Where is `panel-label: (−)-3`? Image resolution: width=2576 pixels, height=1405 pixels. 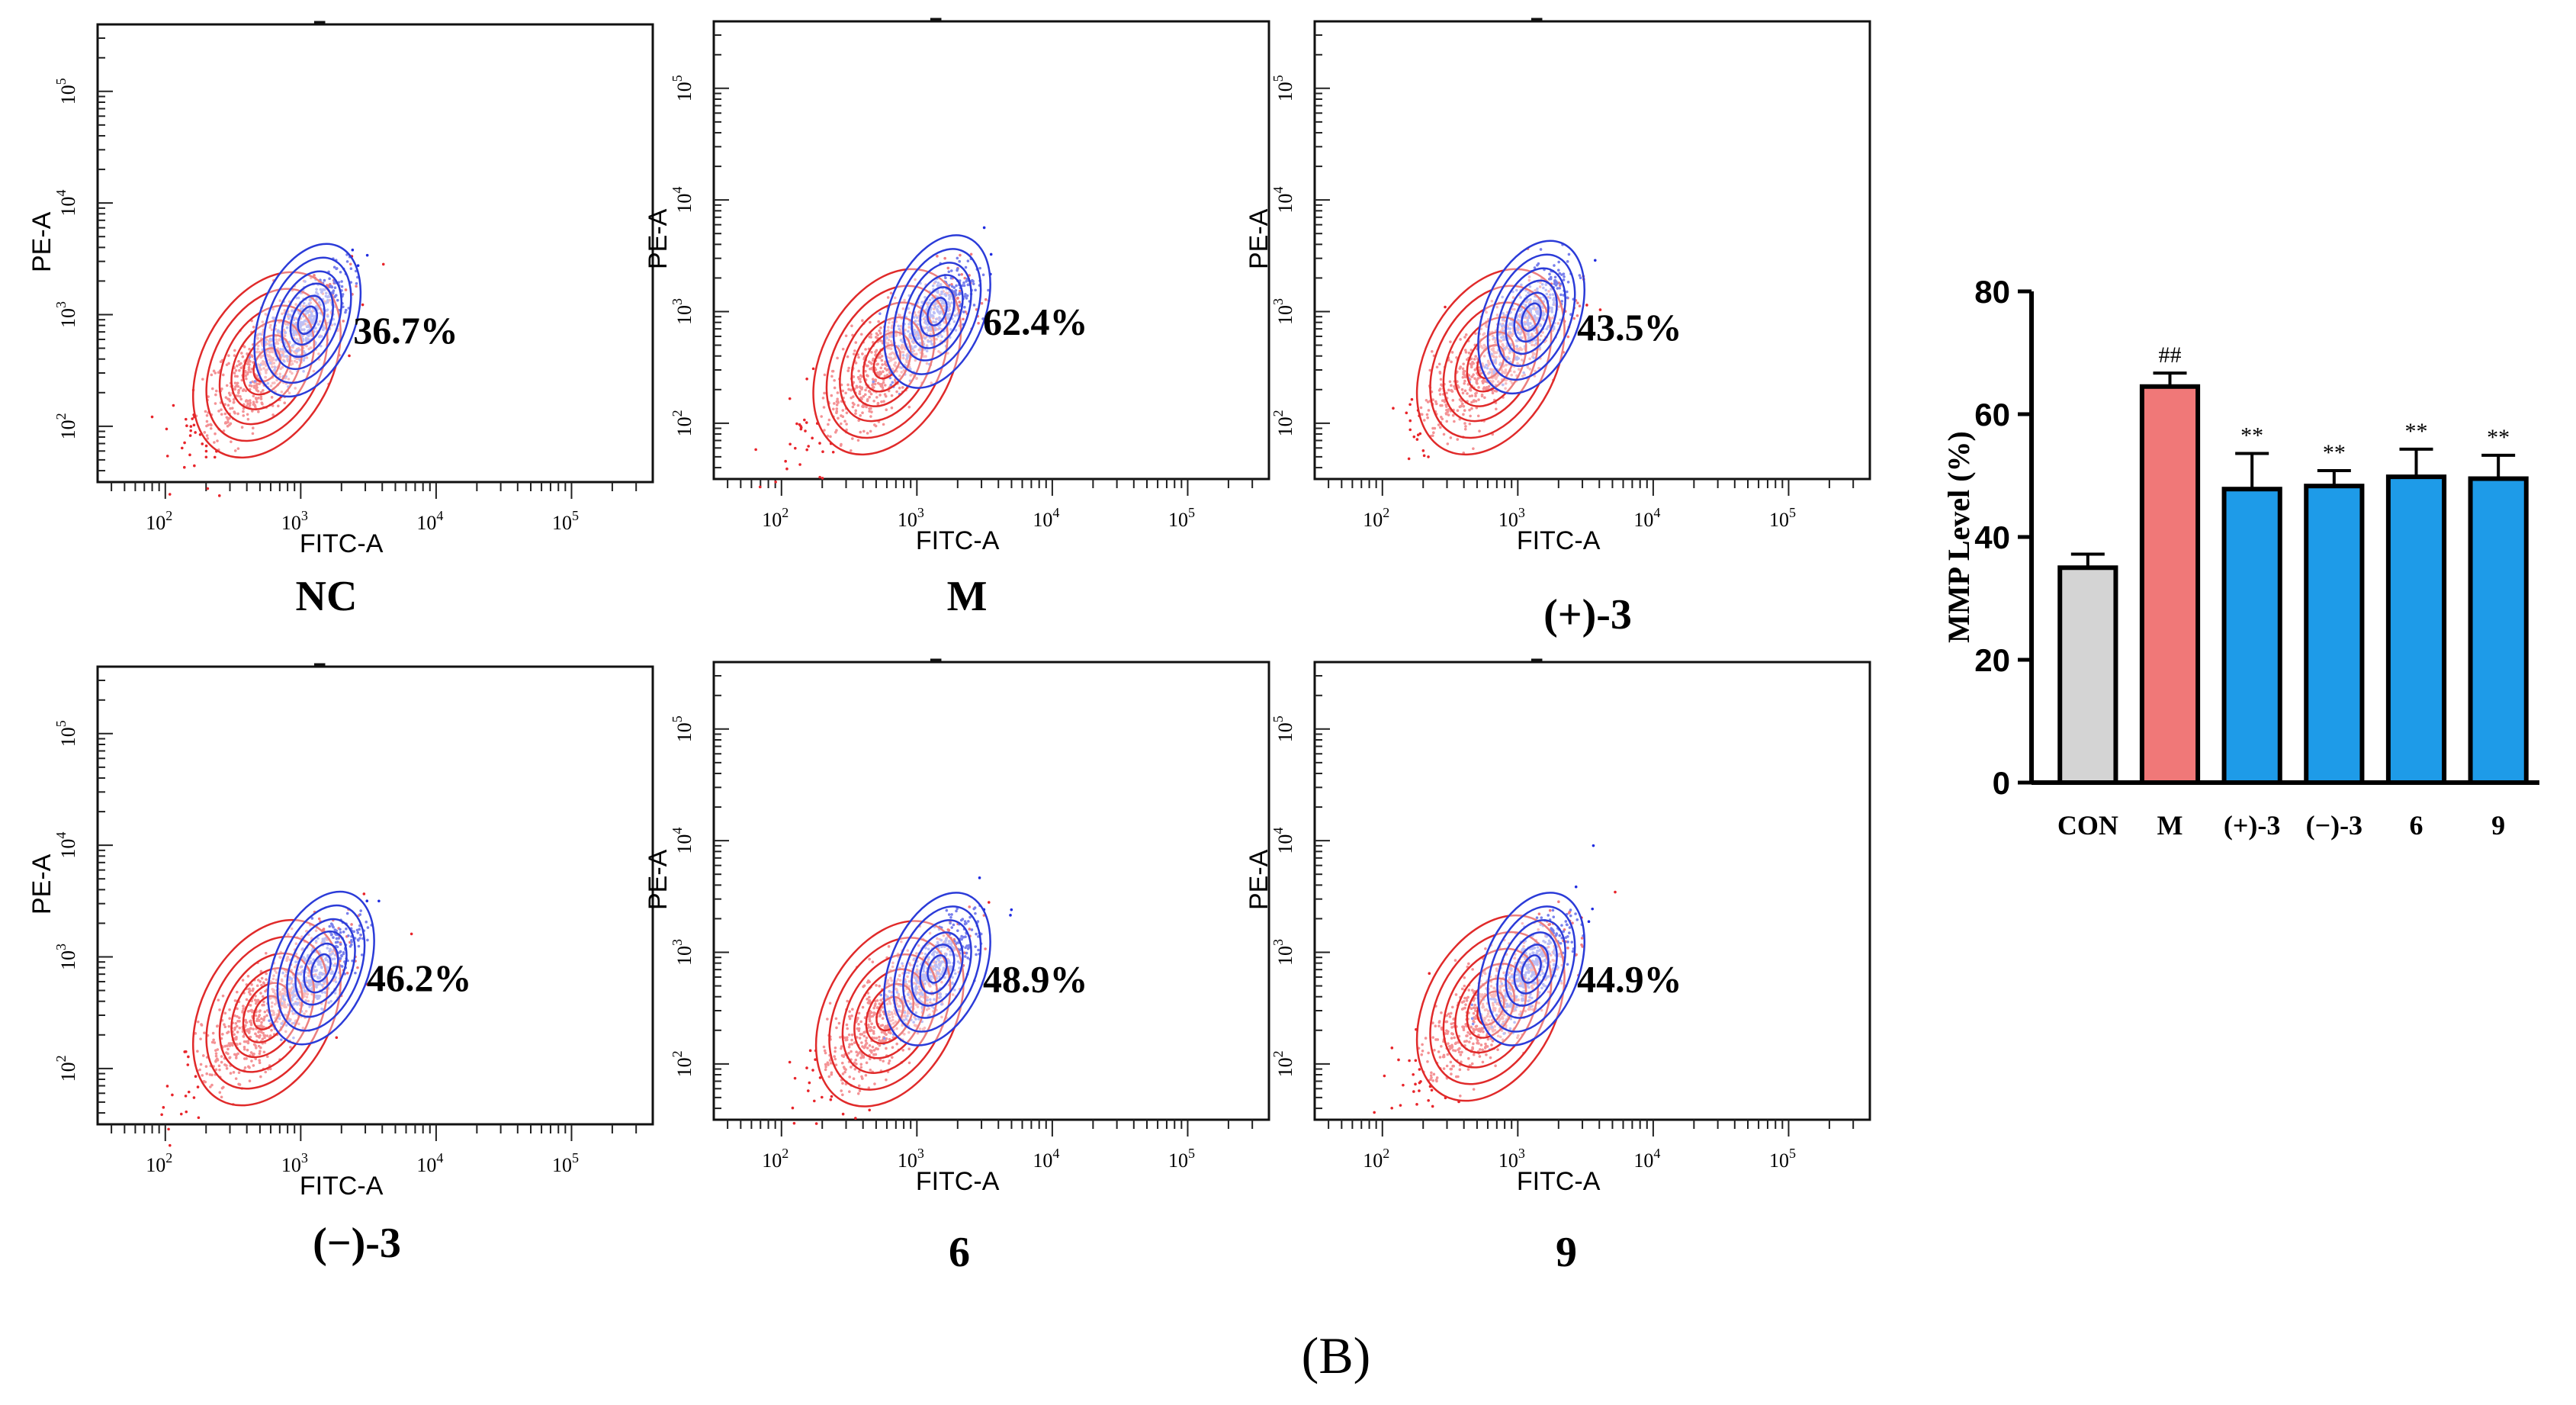
panel-label: (−)-3 is located at coordinates (357, 1243).